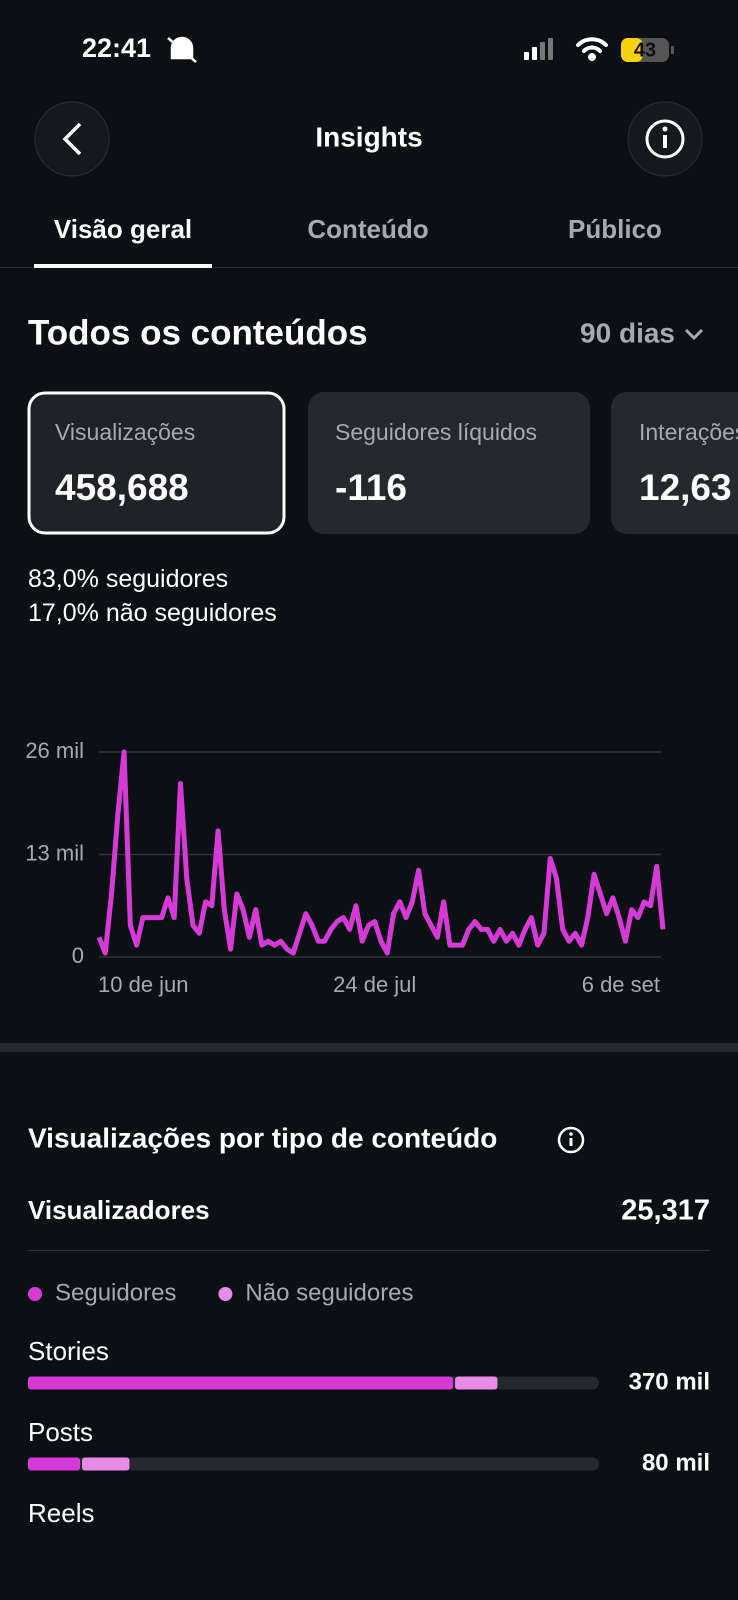 The height and width of the screenshot is (1600, 738). I want to click on tabs-divider, so click(369, 267).